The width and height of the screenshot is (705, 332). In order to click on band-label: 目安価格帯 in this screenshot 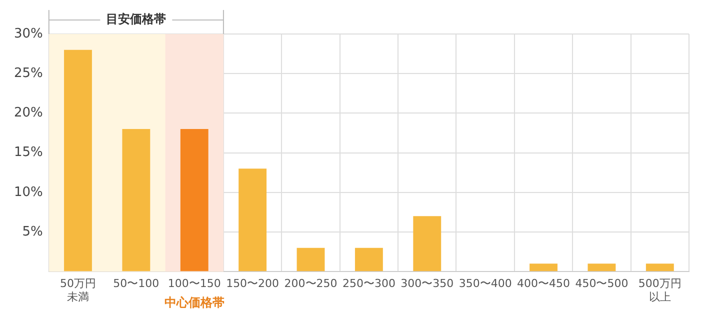, I will do `click(136, 19)`.